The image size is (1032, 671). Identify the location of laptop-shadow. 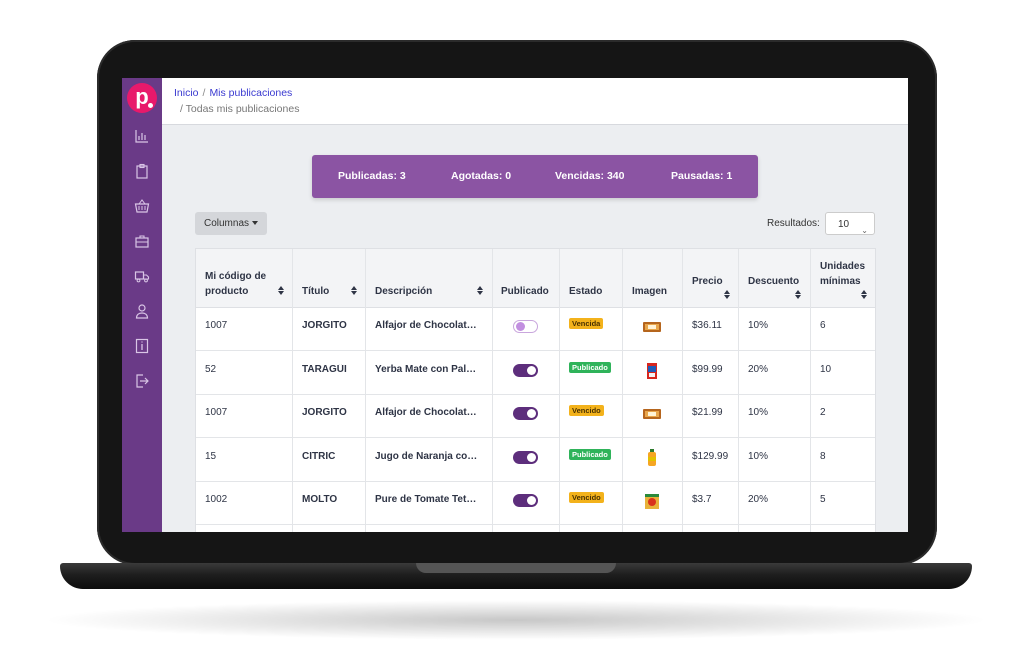
(516, 620).